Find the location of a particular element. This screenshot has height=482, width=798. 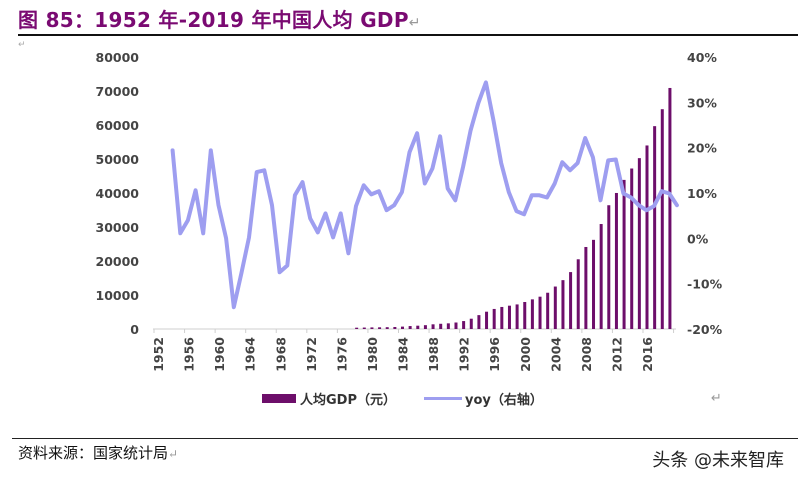

y-right-tick-label: 0% is located at coordinates (698, 238).